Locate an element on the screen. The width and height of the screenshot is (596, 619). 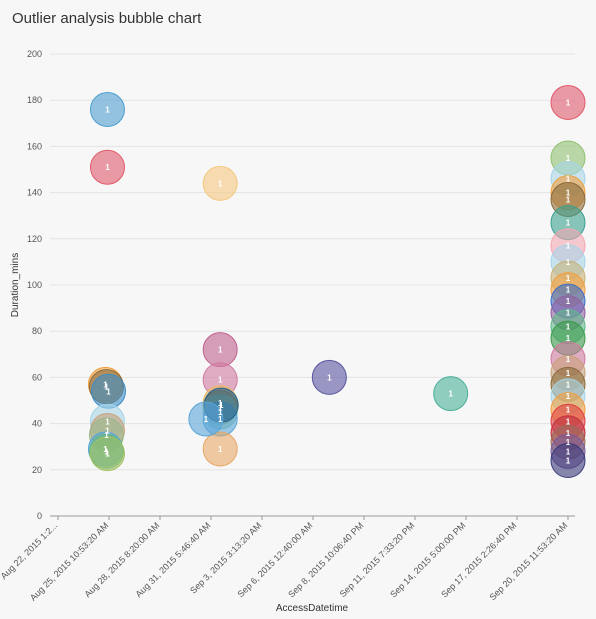
y-tick-label: 40 is located at coordinates (37, 424).